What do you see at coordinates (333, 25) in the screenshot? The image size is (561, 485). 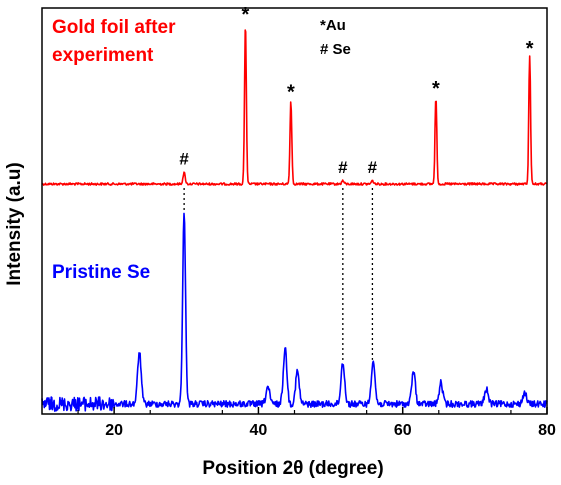 I see `legend-au: *Au` at bounding box center [333, 25].